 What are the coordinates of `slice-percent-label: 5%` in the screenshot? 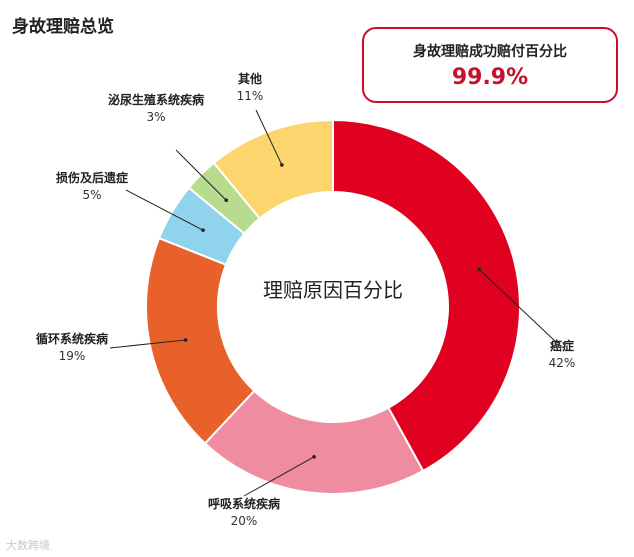 It's located at (91, 195).